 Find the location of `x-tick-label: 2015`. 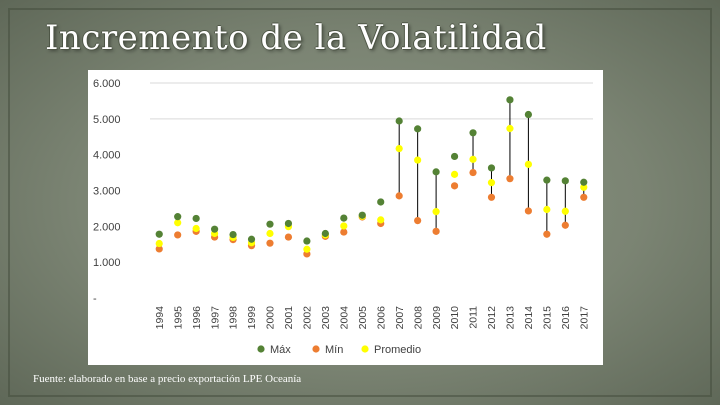

x-tick-label: 2015 is located at coordinates (548, 318).